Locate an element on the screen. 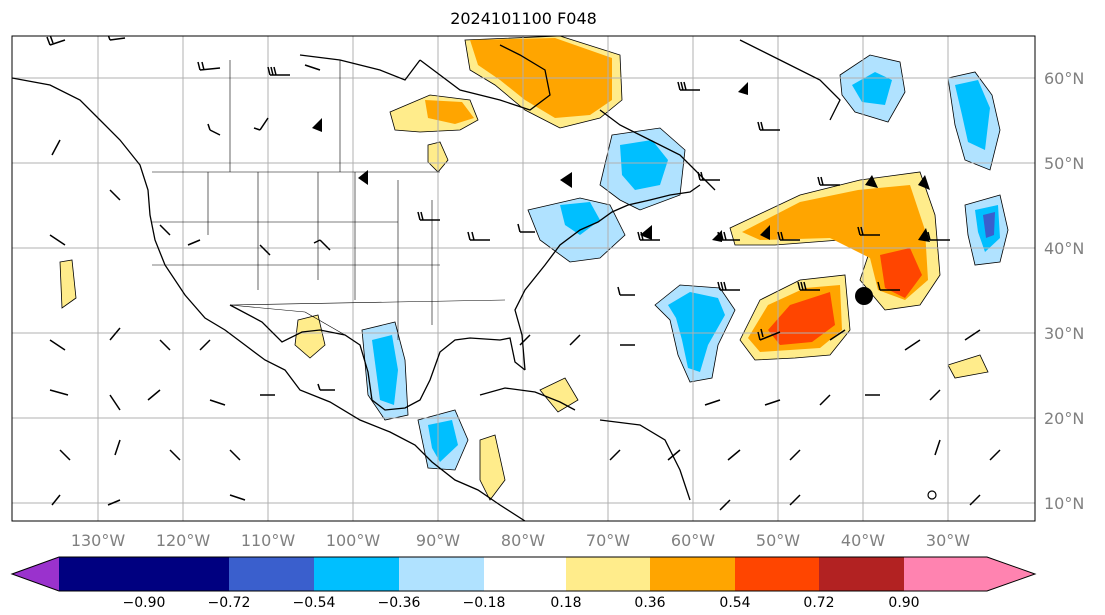  colorbar-tick-label: −0.72 is located at coordinates (229, 603).